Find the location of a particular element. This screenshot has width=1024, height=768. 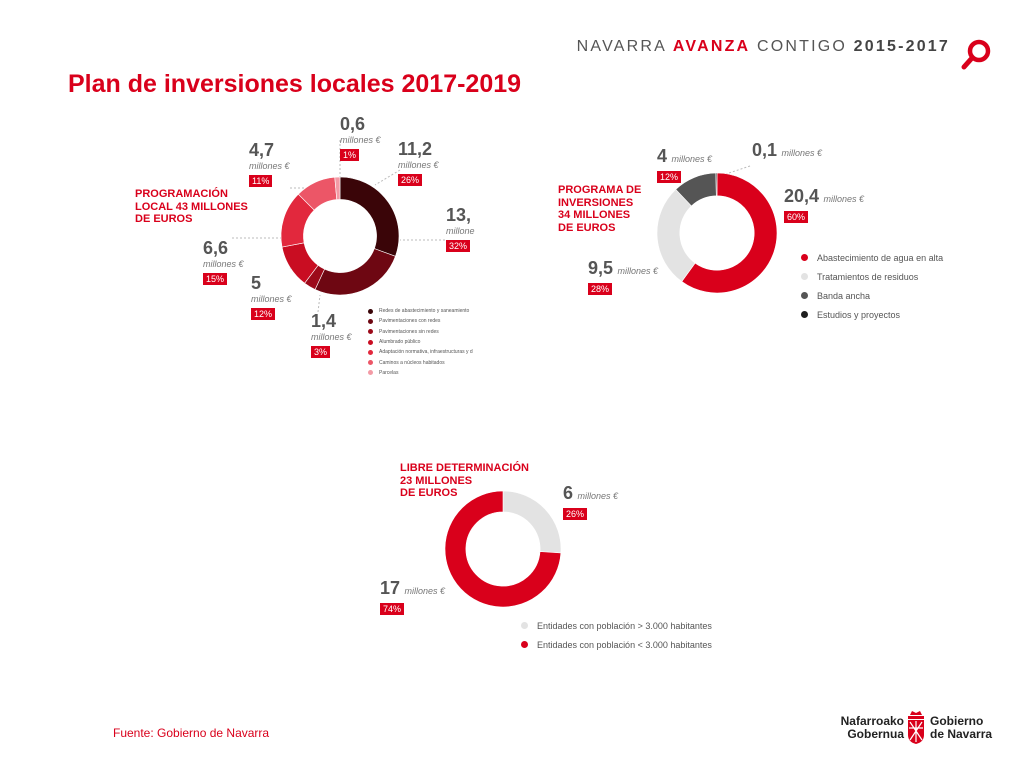

chart1-label-alumbrado: 5 millones € 12% is located at coordinates (271, 297).